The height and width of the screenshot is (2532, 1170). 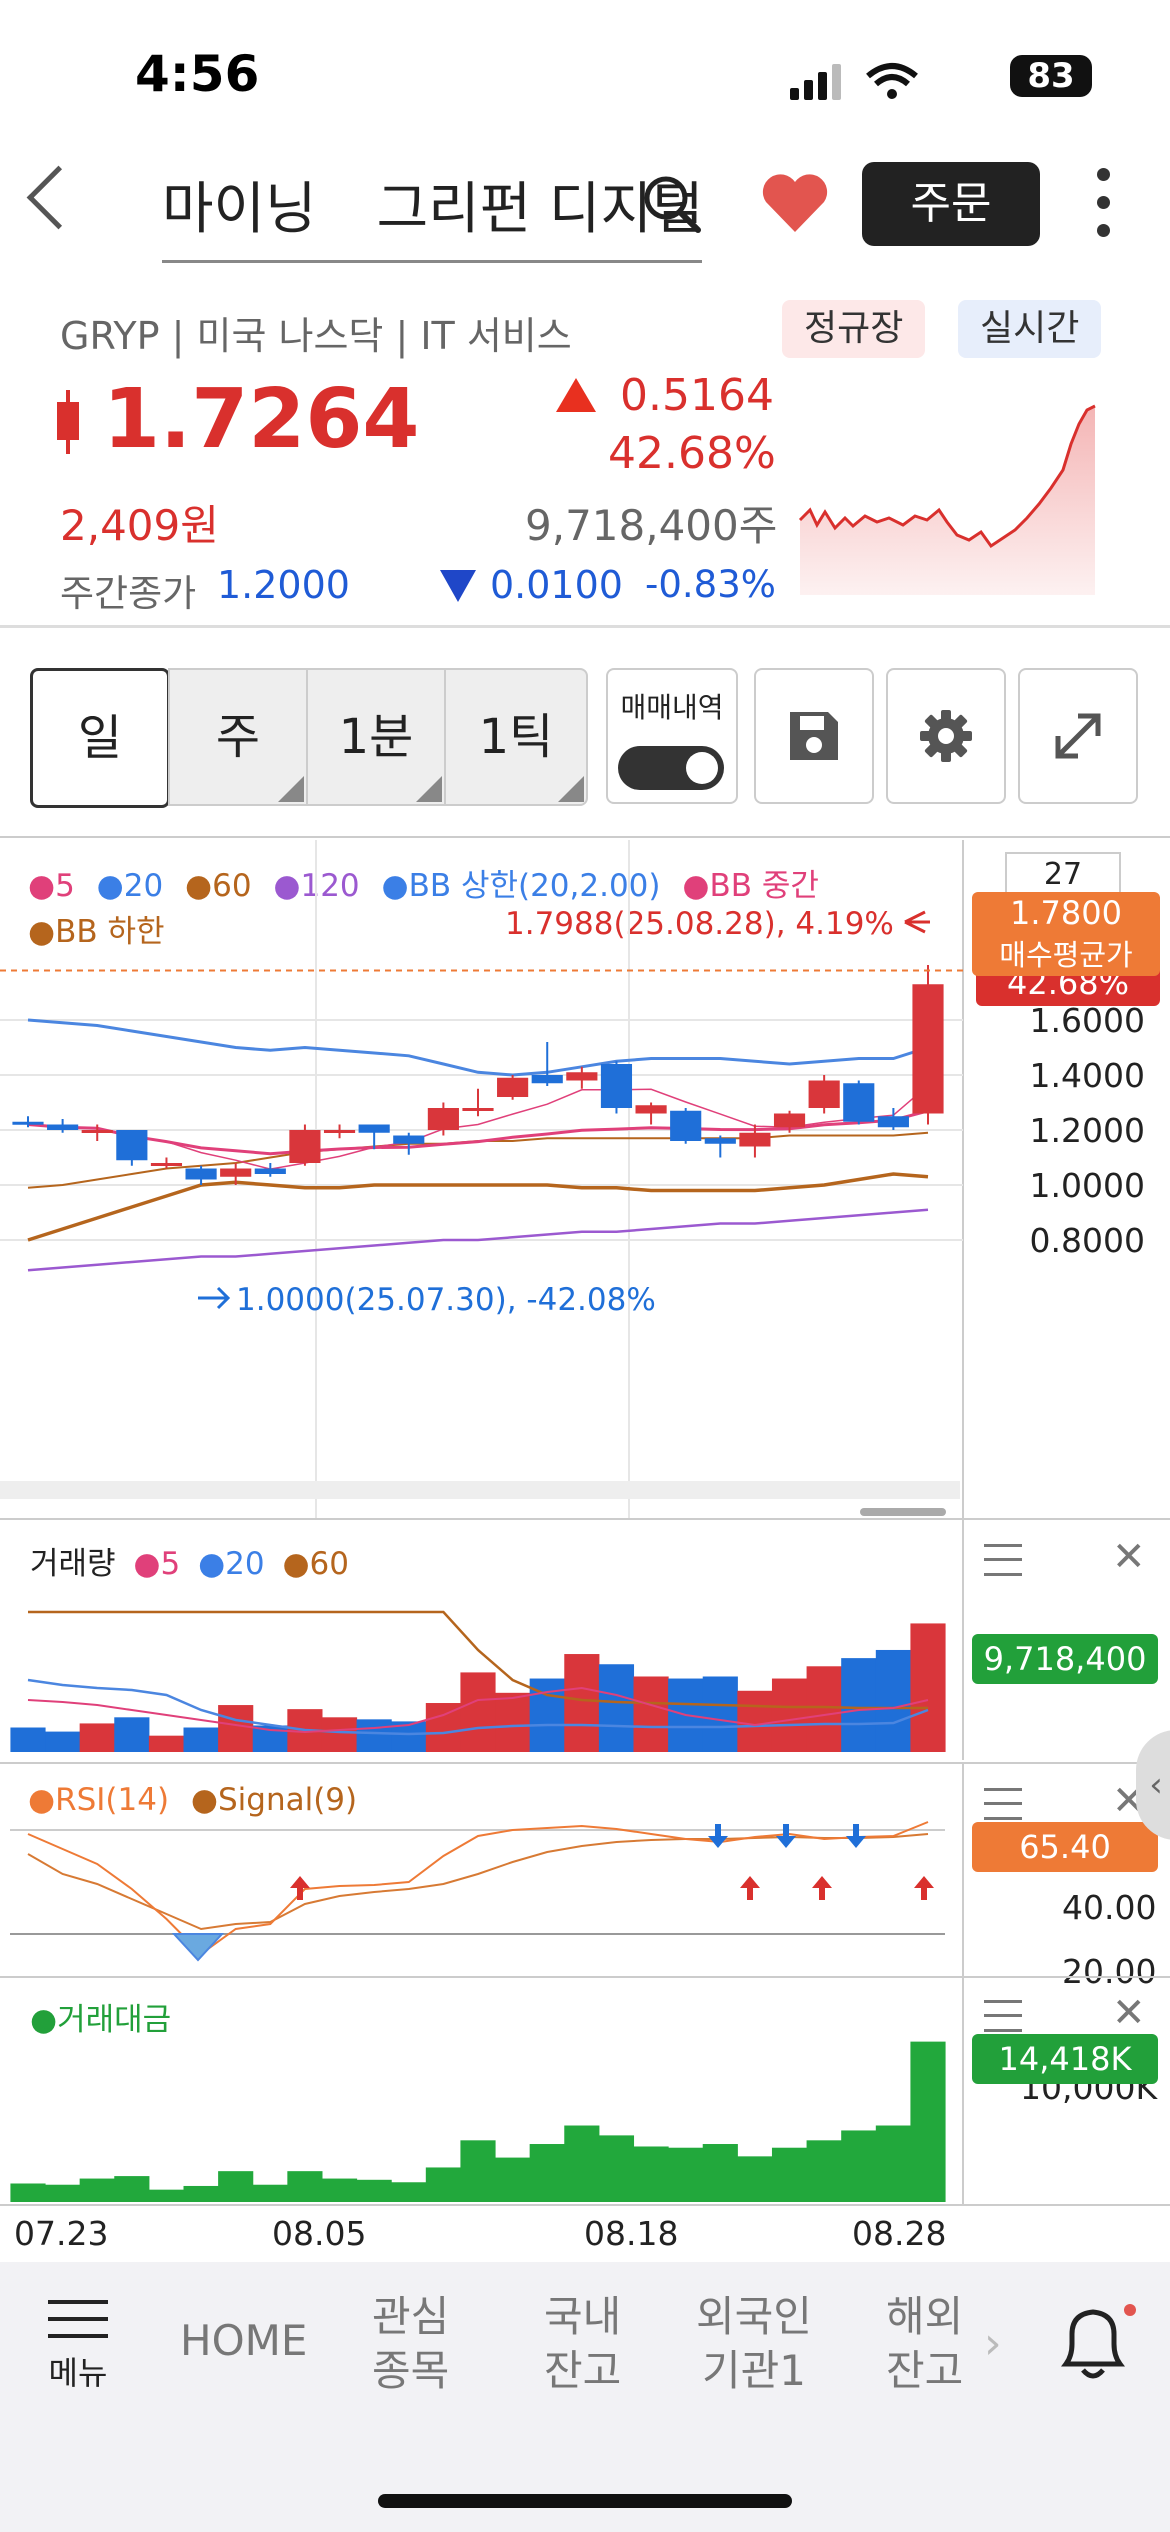 What do you see at coordinates (478, 1240) in the screenshot?
I see `ma120-line` at bounding box center [478, 1240].